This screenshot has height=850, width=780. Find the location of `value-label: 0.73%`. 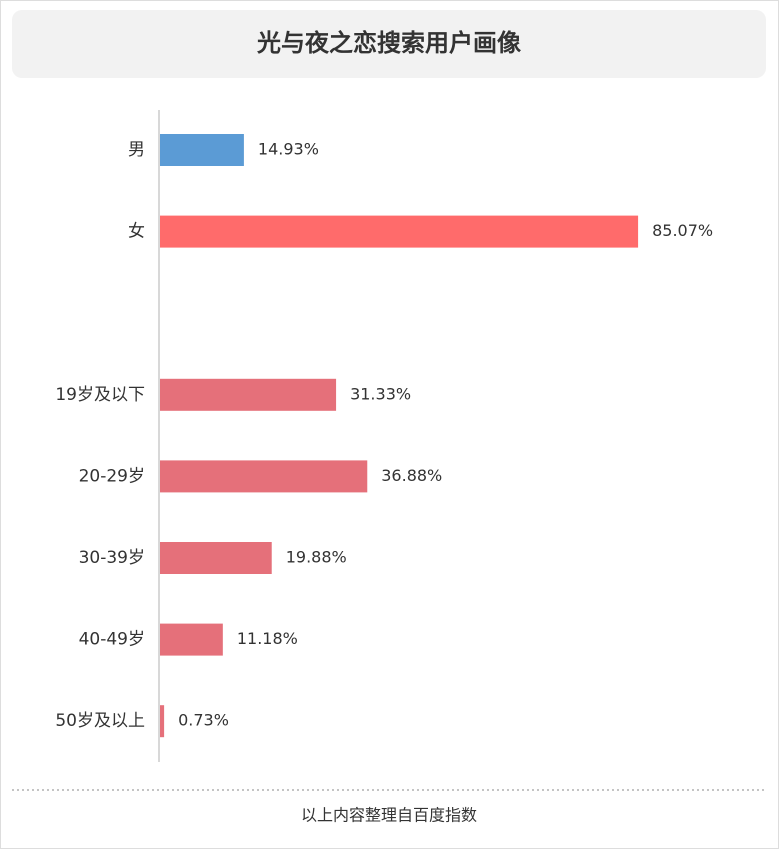

value-label: 0.73% is located at coordinates (203, 720).